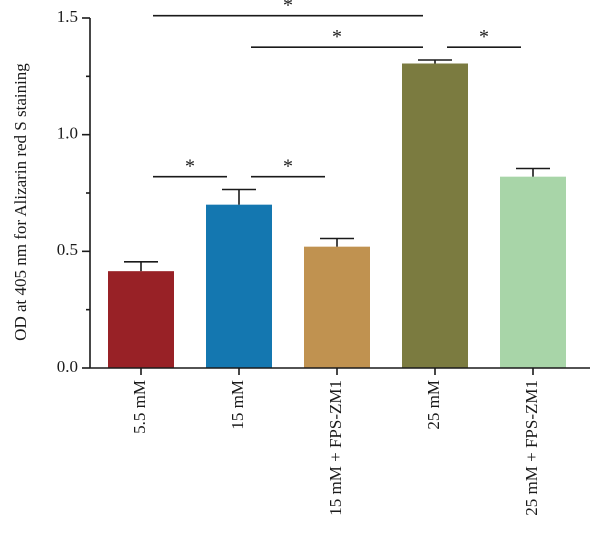  What do you see at coordinates (335, 448) in the screenshot?
I see `x-tick-label: 15 mM + FPS-ZM1` at bounding box center [335, 448].